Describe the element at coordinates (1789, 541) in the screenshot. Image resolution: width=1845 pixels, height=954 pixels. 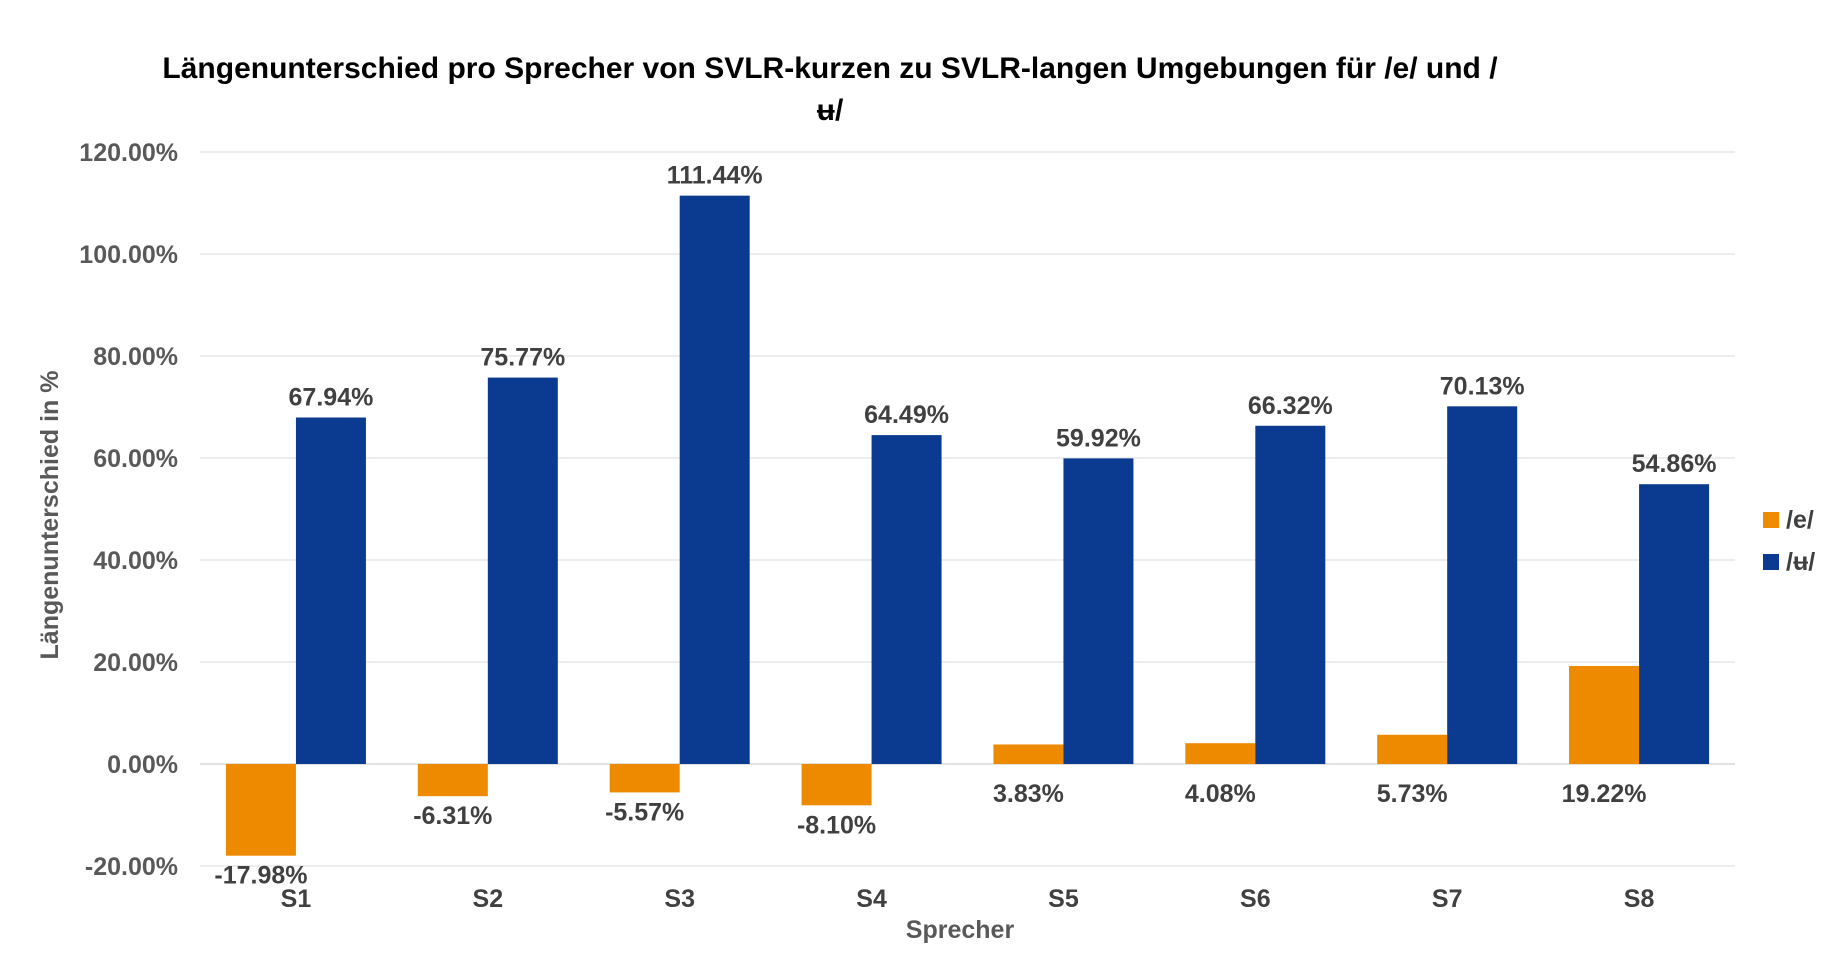
I see `legend: /e/ /ʉ/` at that location.